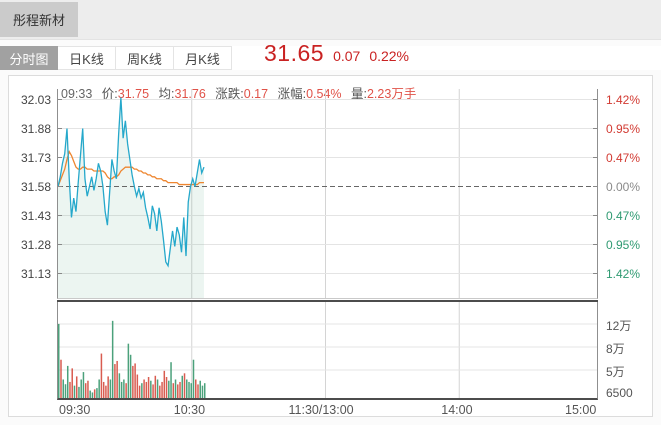 The image size is (661, 425). I want to click on price-axis-label: 31.43, so click(35, 215).